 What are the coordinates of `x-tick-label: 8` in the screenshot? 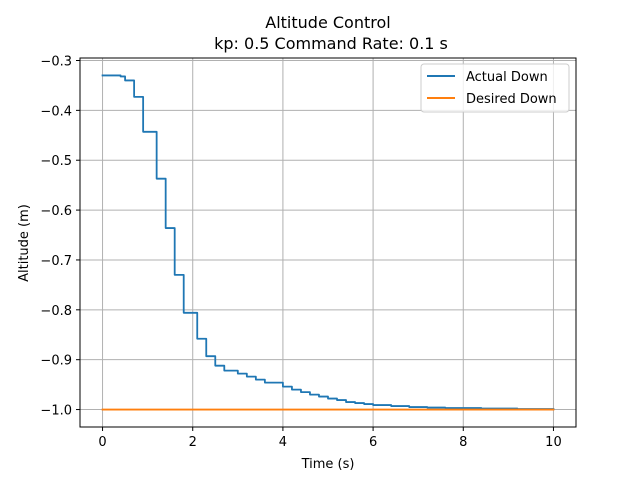 It's located at (463, 442).